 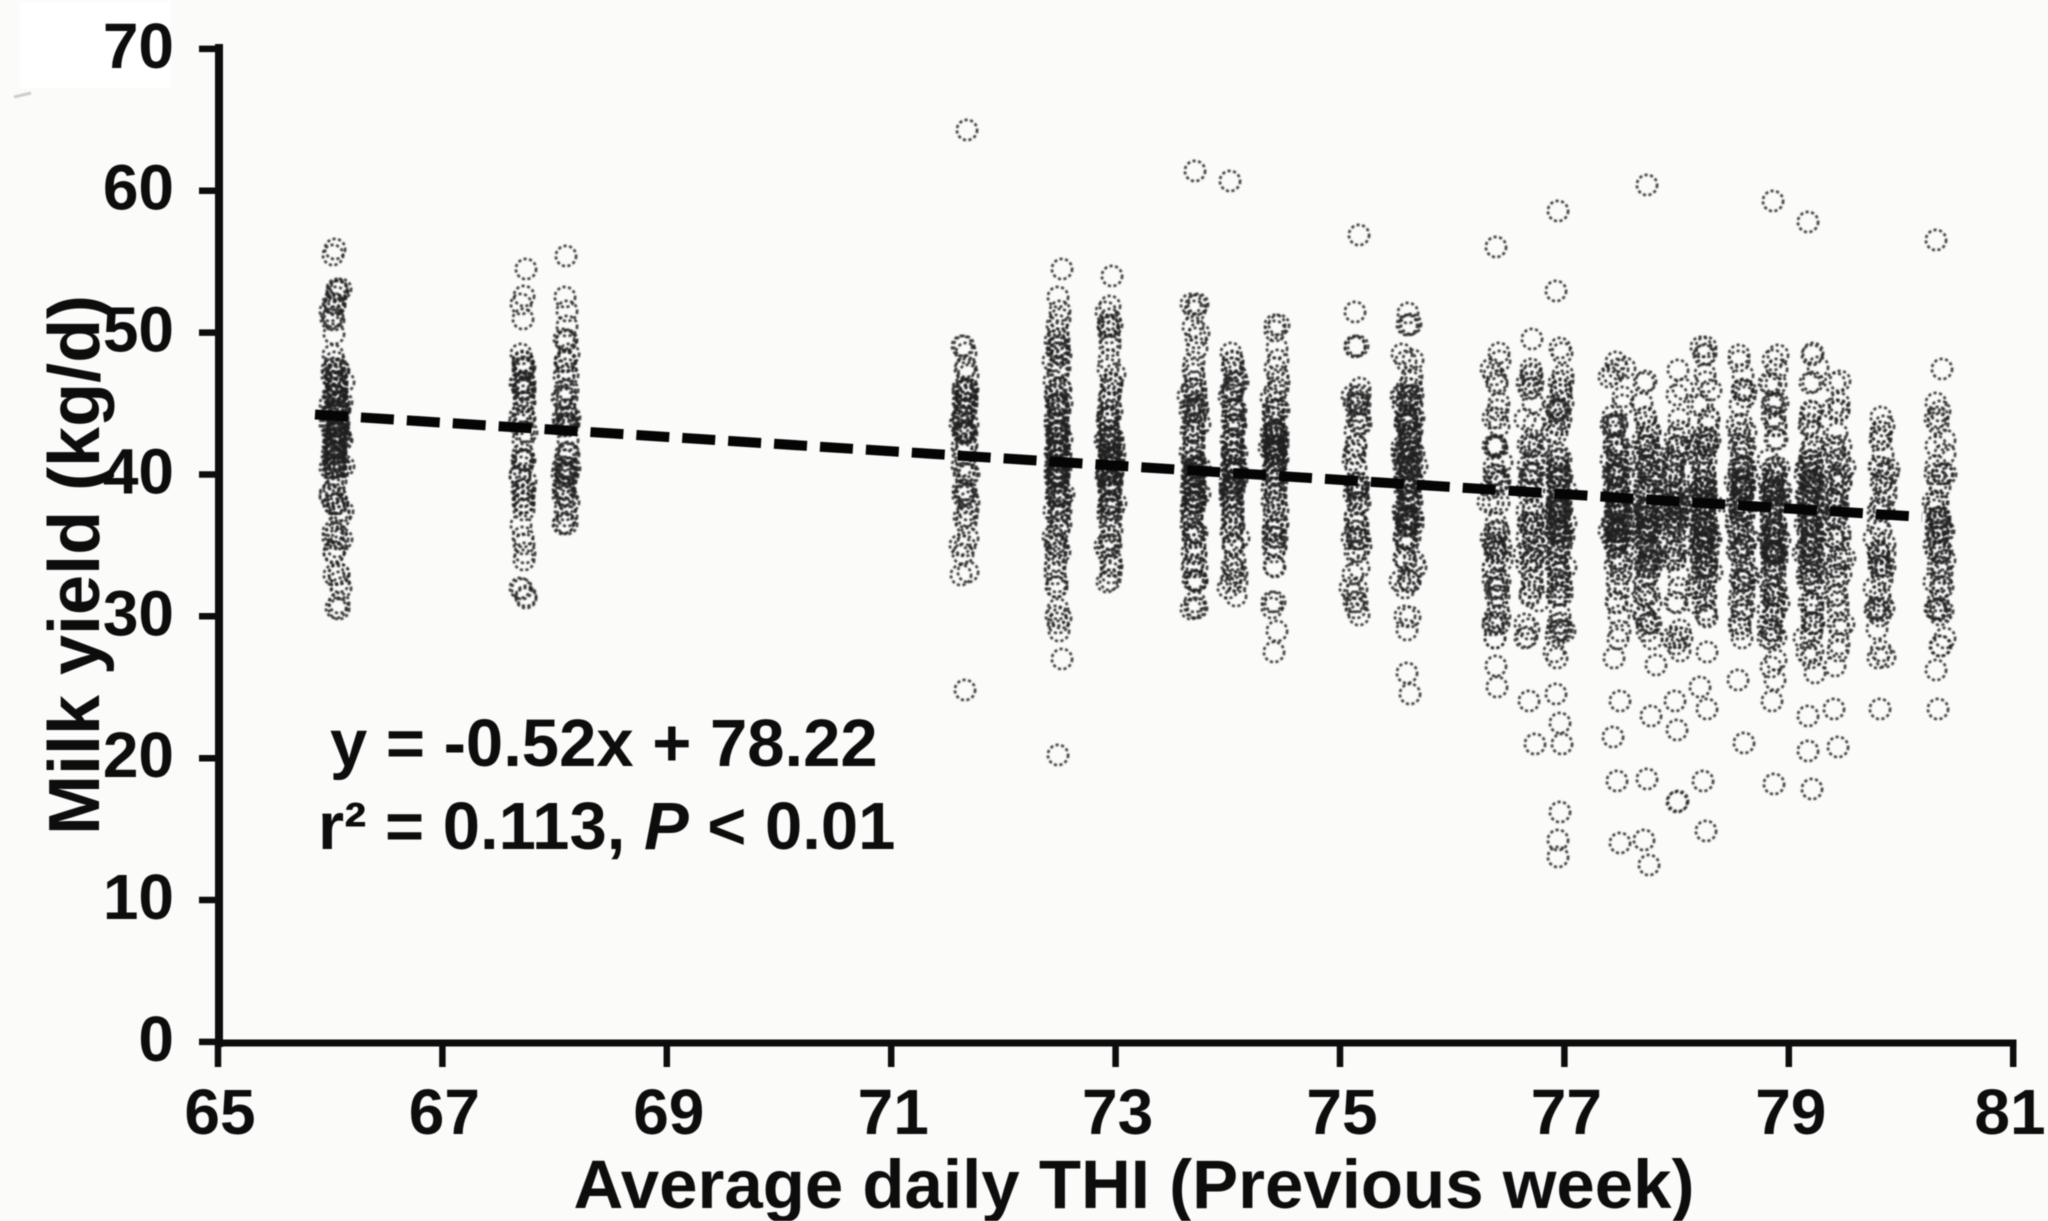 I want to click on svg-text: 67, so click(x=444, y=1112).